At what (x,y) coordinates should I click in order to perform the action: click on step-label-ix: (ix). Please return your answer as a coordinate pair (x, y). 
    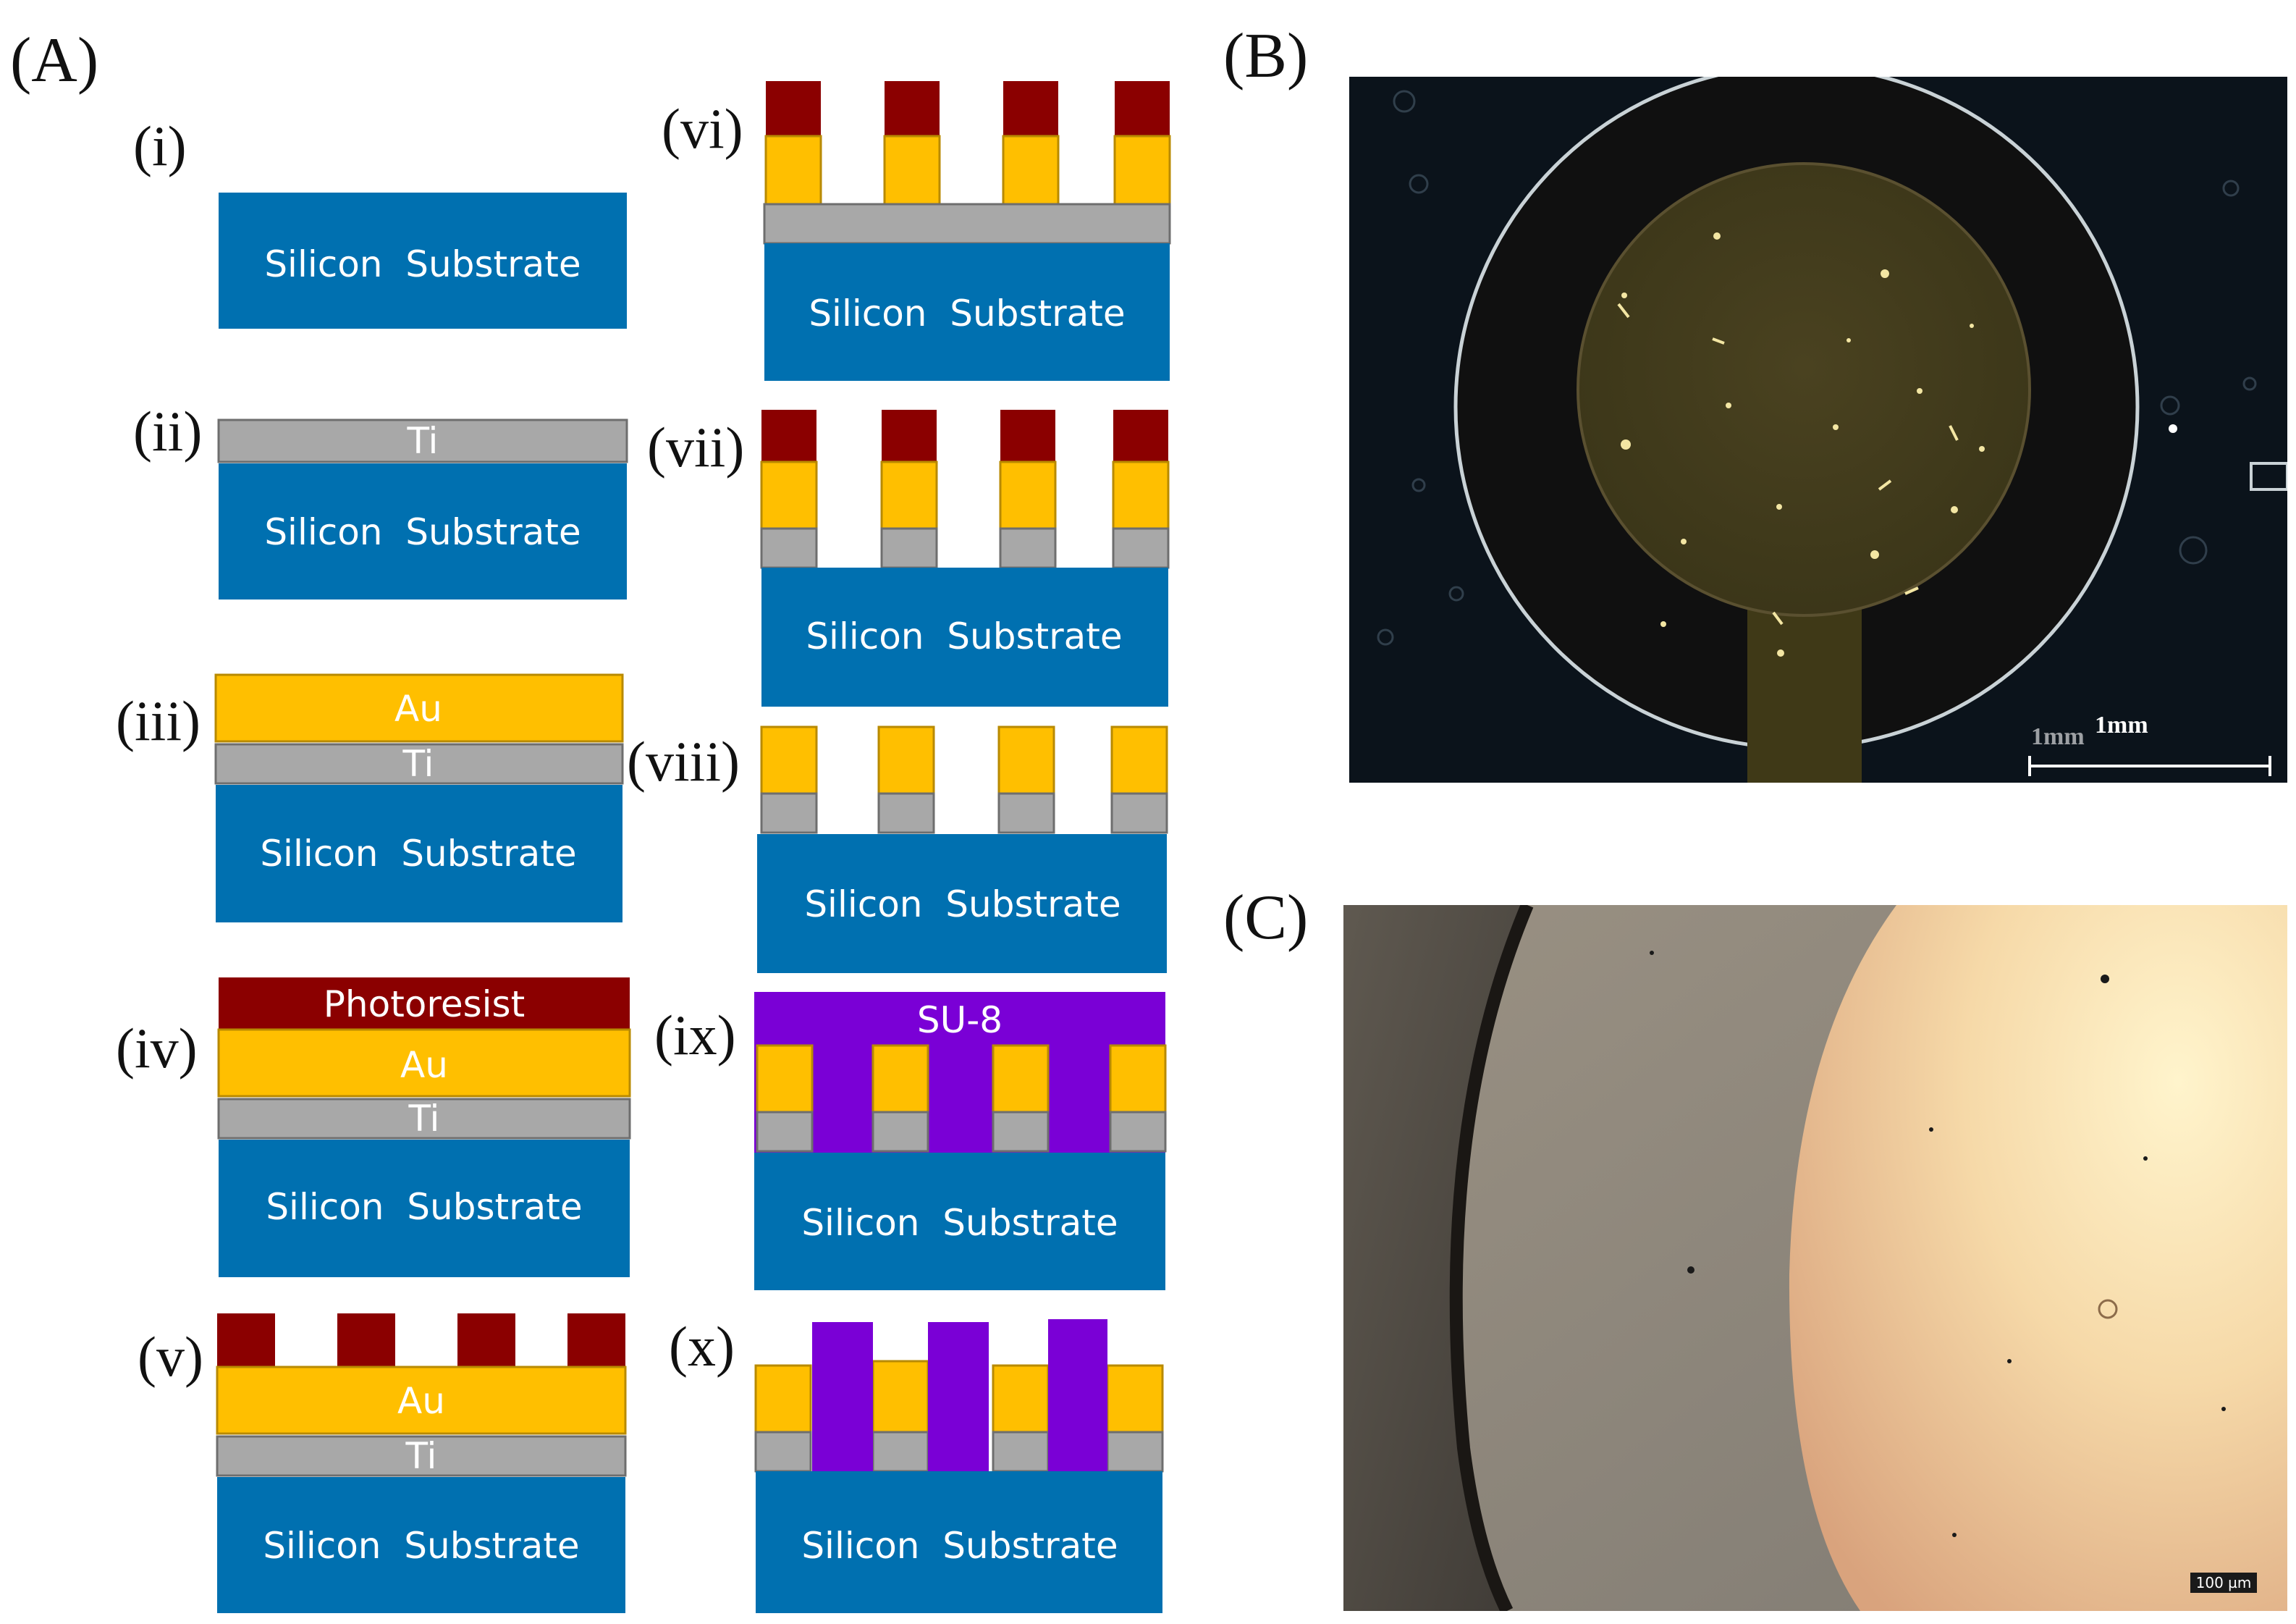
    Looking at the image, I should click on (695, 1035).